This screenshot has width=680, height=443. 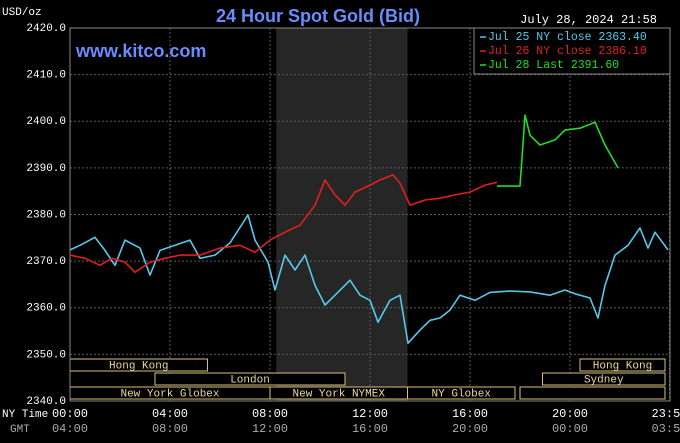 What do you see at coordinates (46, 215) in the screenshot?
I see `y-tick-label: 2380.0` at bounding box center [46, 215].